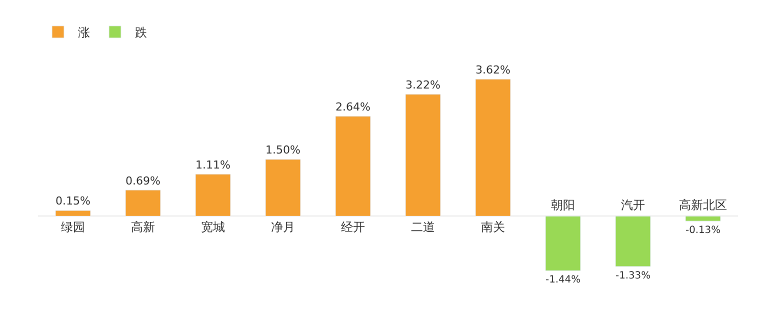  What do you see at coordinates (423, 227) in the screenshot?
I see `x-tick-label: 二道` at bounding box center [423, 227].